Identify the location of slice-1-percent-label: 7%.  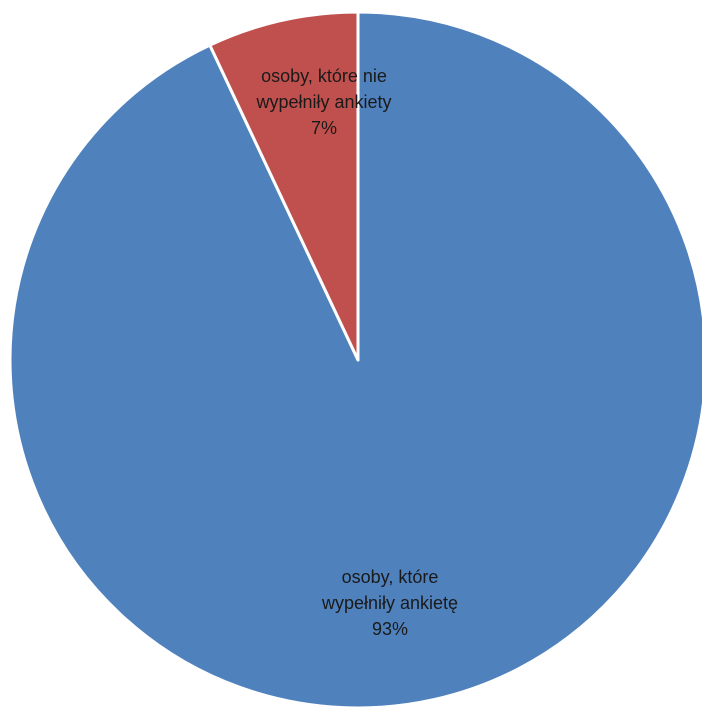
(324, 128).